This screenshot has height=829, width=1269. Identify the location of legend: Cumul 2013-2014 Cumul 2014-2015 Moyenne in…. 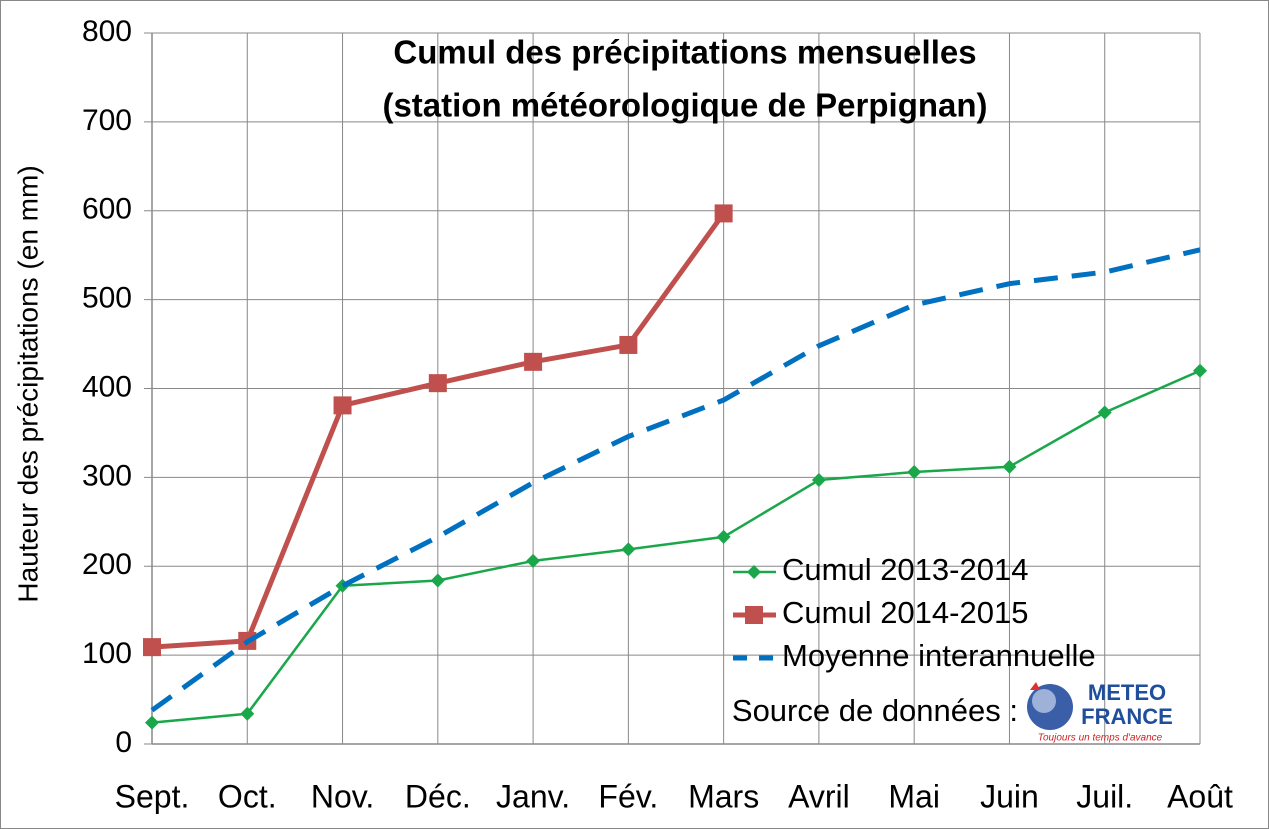
(914, 612).